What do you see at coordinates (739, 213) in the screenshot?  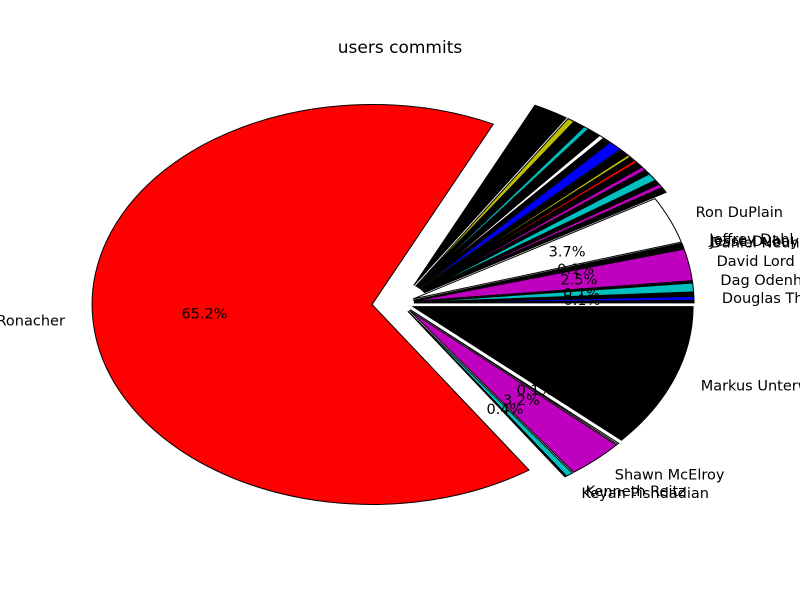 I see `pie-name-label-25: Ron DuPlain` at bounding box center [739, 213].